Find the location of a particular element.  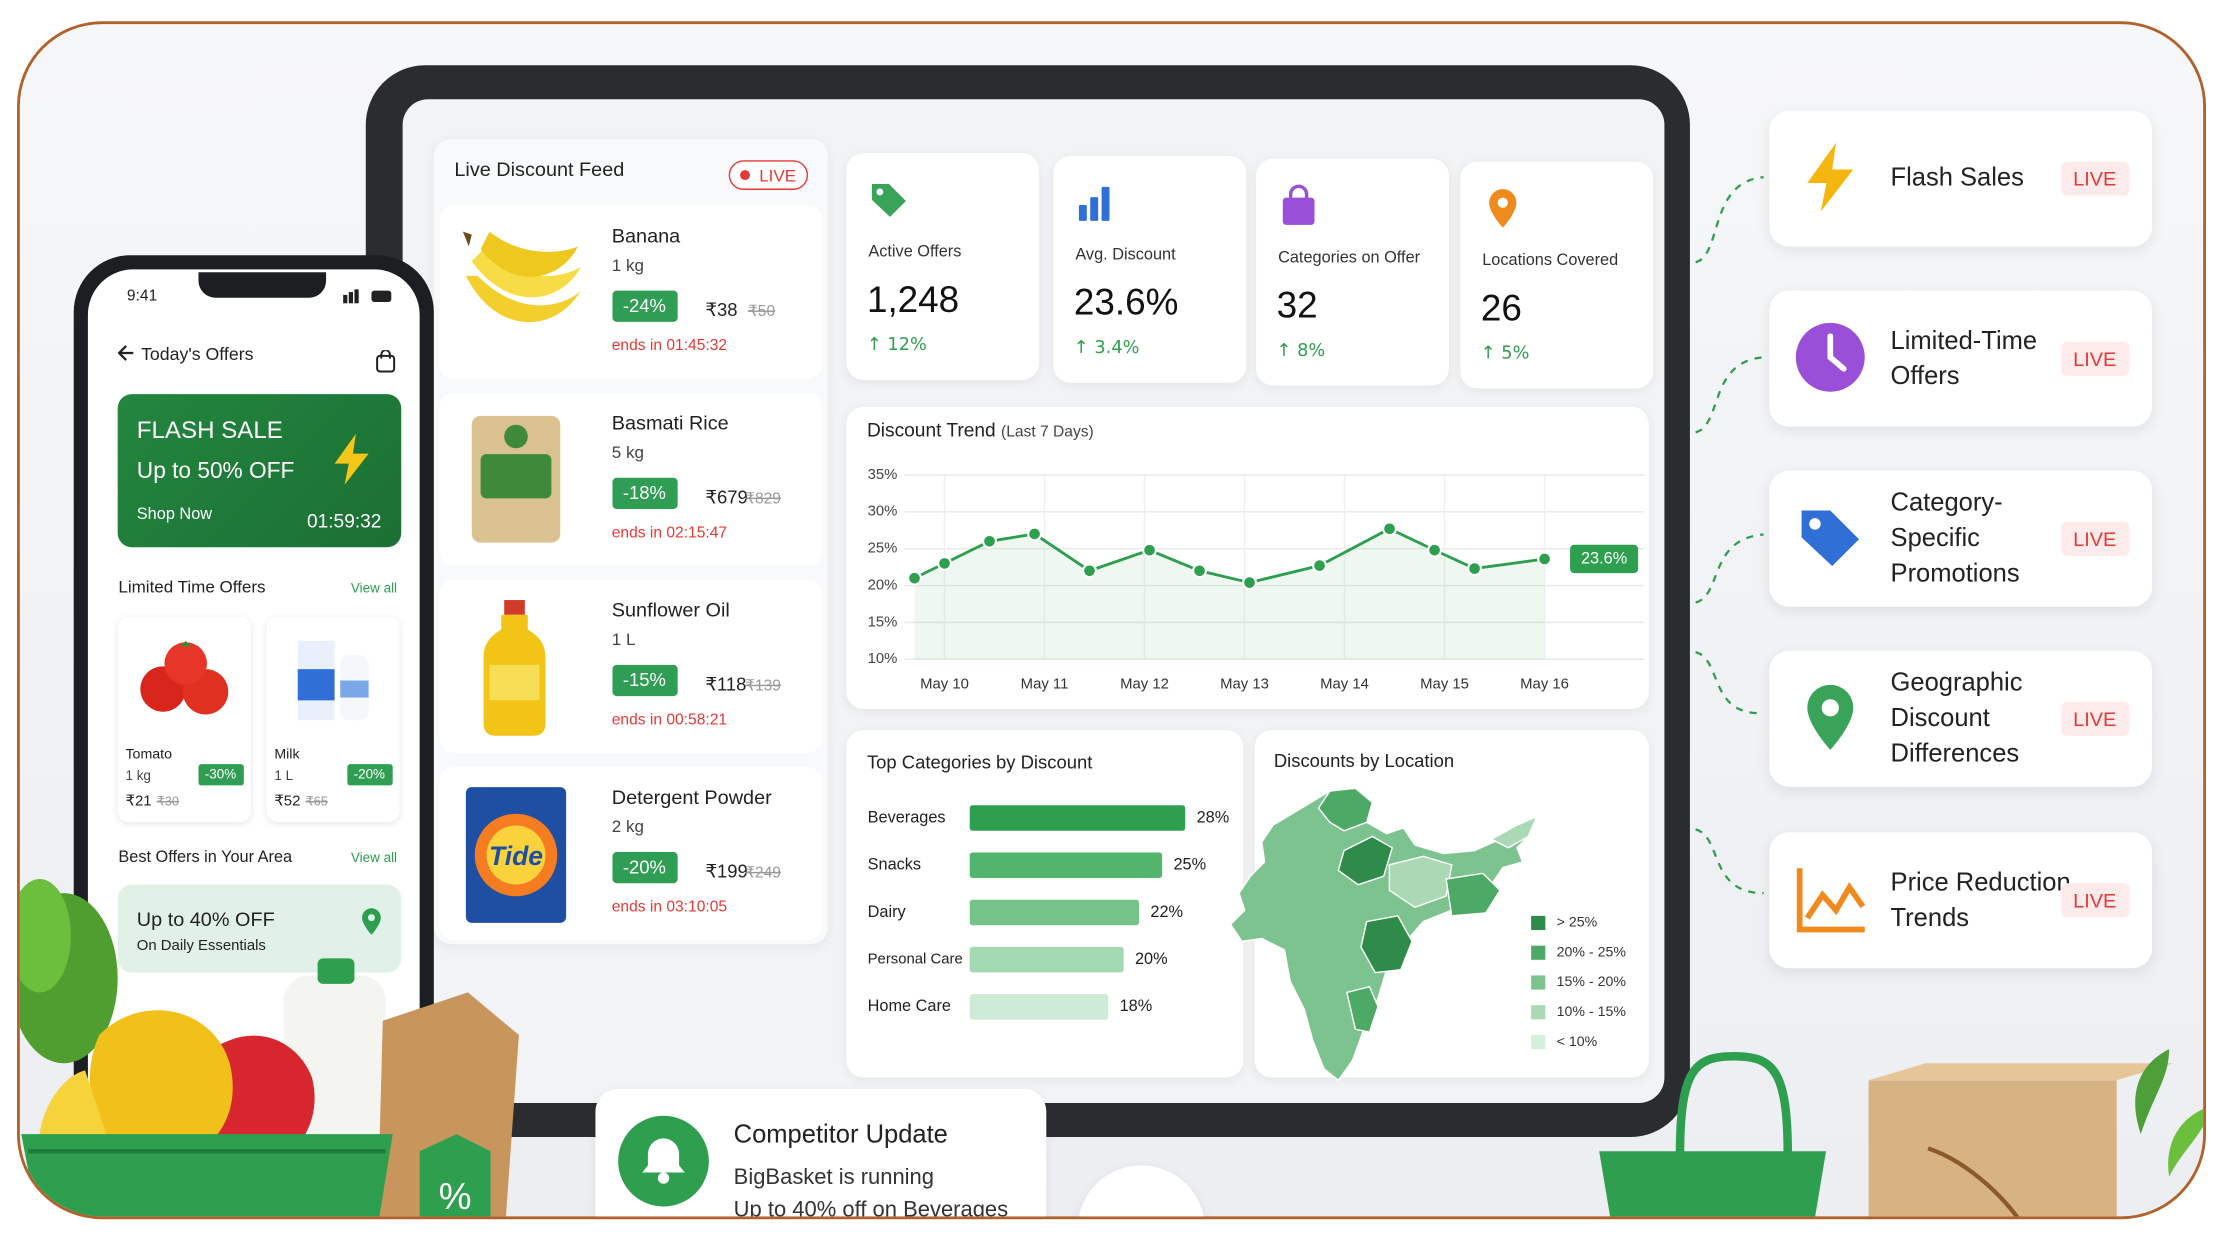

kpi-label: Locations Covered is located at coordinates (1550, 260).